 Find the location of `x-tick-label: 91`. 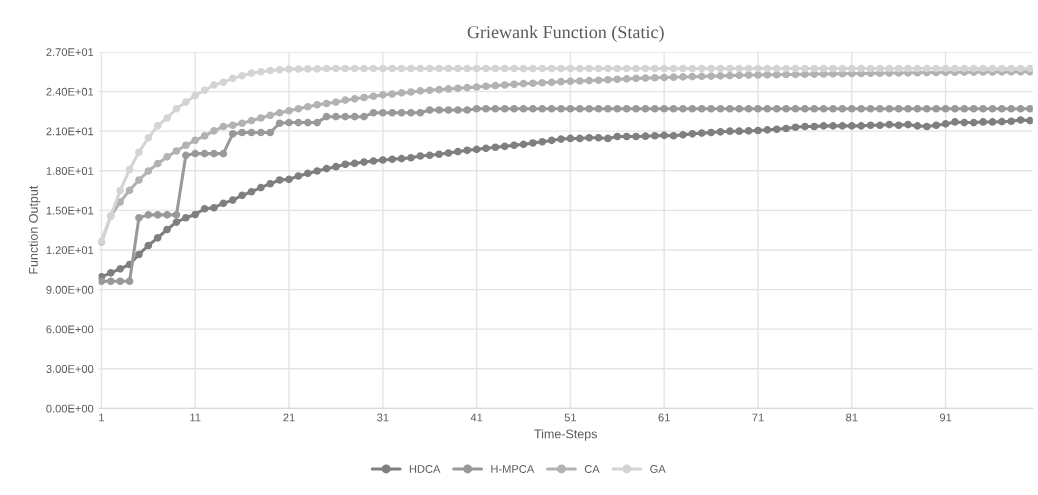

x-tick-label: 91 is located at coordinates (945, 417).